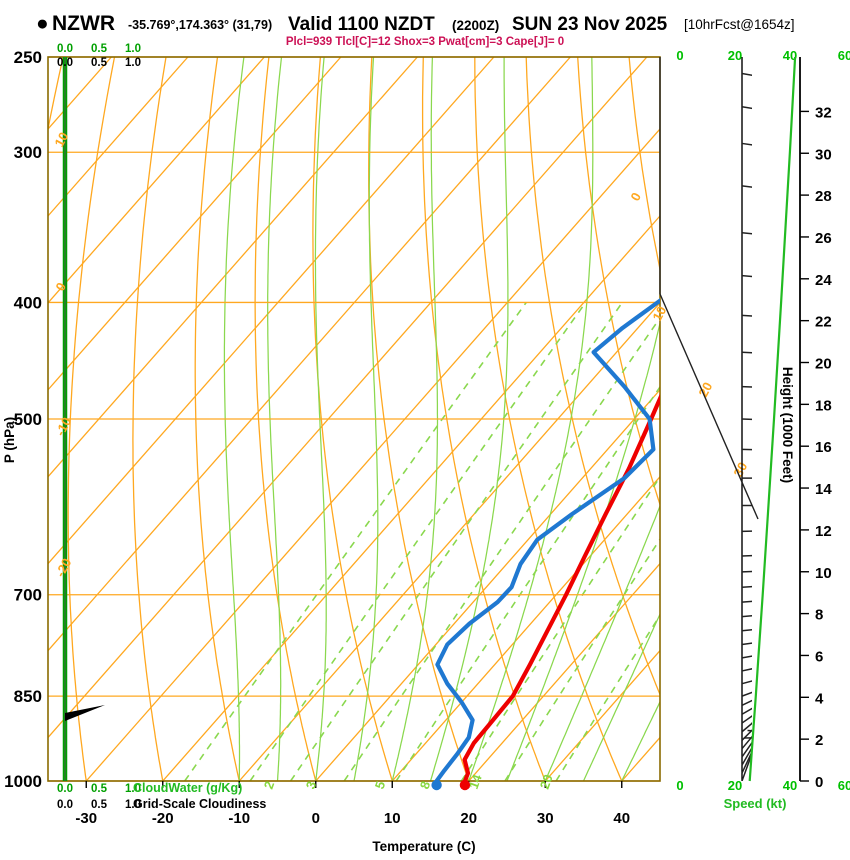 The width and height of the screenshot is (850, 860). What do you see at coordinates (823, 238) in the screenshot?
I see `height-tick-label: 26` at bounding box center [823, 238].